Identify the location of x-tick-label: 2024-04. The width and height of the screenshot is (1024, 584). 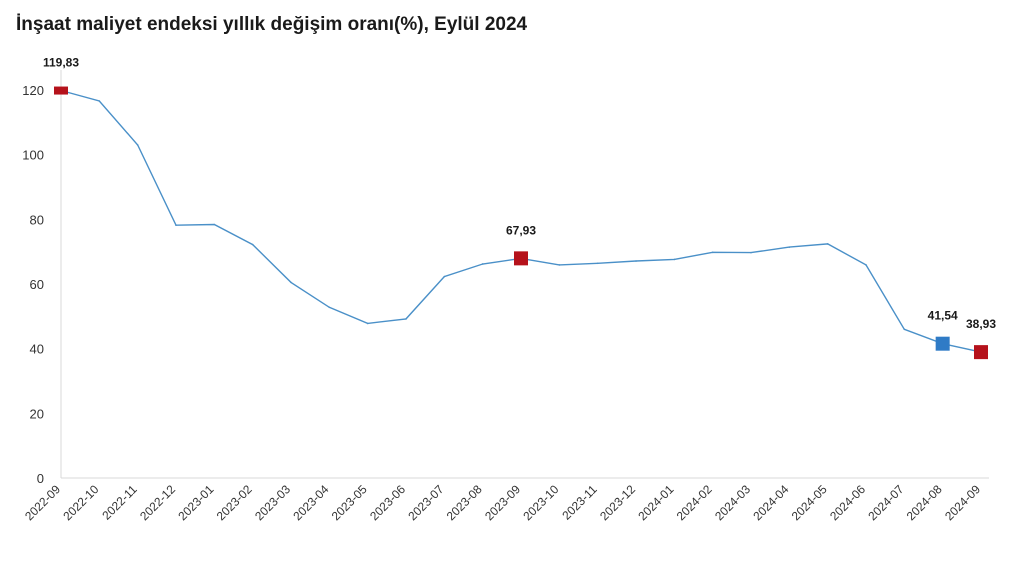
(770, 502).